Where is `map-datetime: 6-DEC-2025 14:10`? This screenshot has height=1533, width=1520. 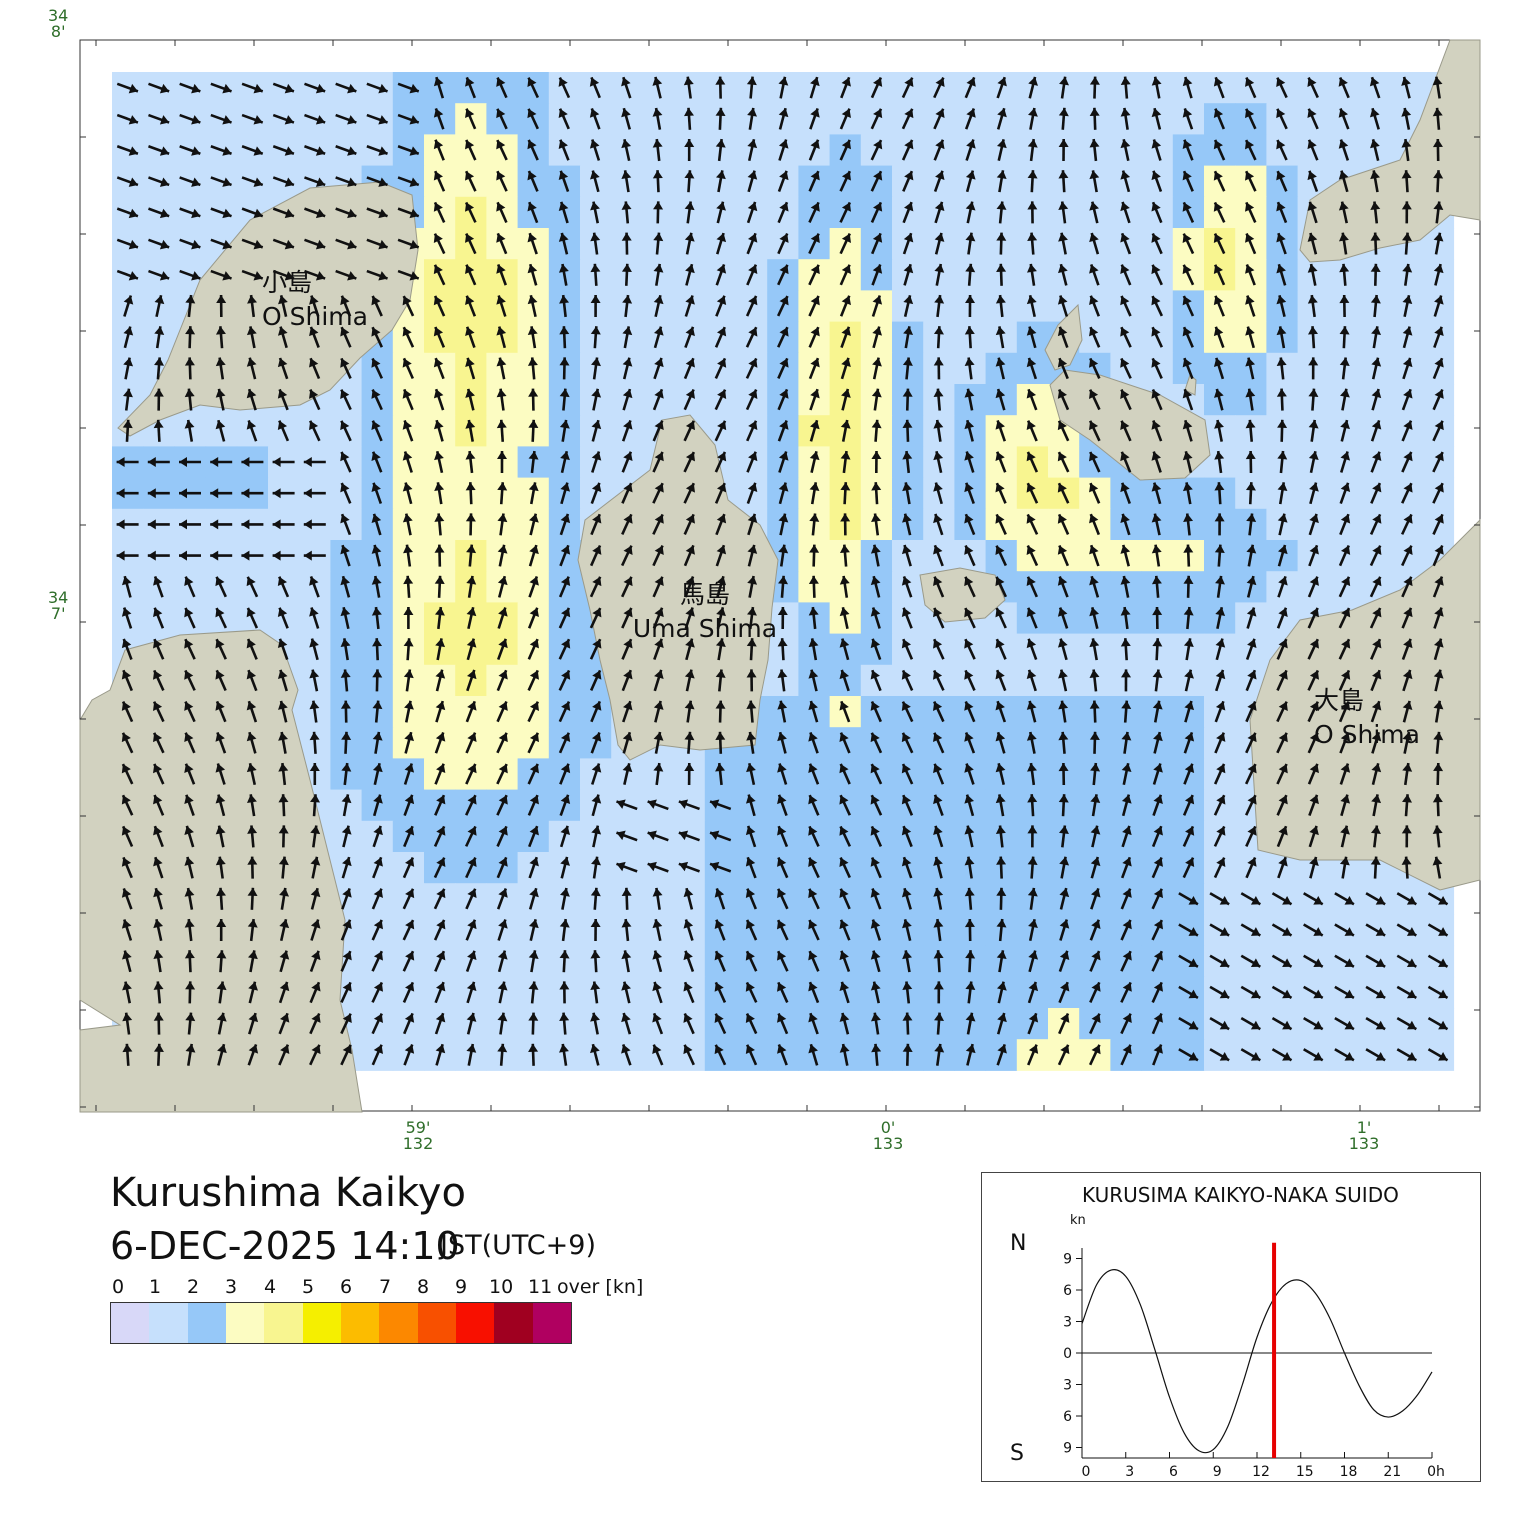 map-datetime: 6-DEC-2025 14:10 is located at coordinates (285, 1246).